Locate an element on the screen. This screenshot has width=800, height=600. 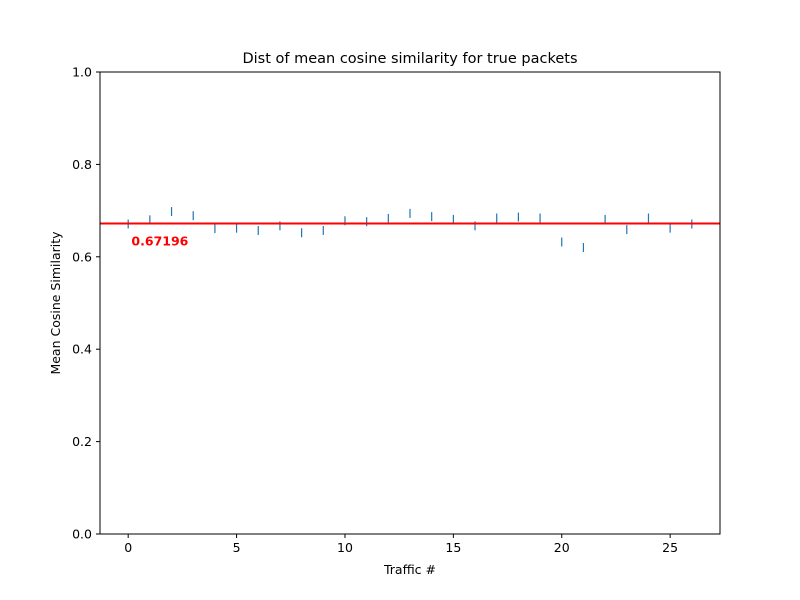
y-tick-label: 1.0 is located at coordinates (82, 72).